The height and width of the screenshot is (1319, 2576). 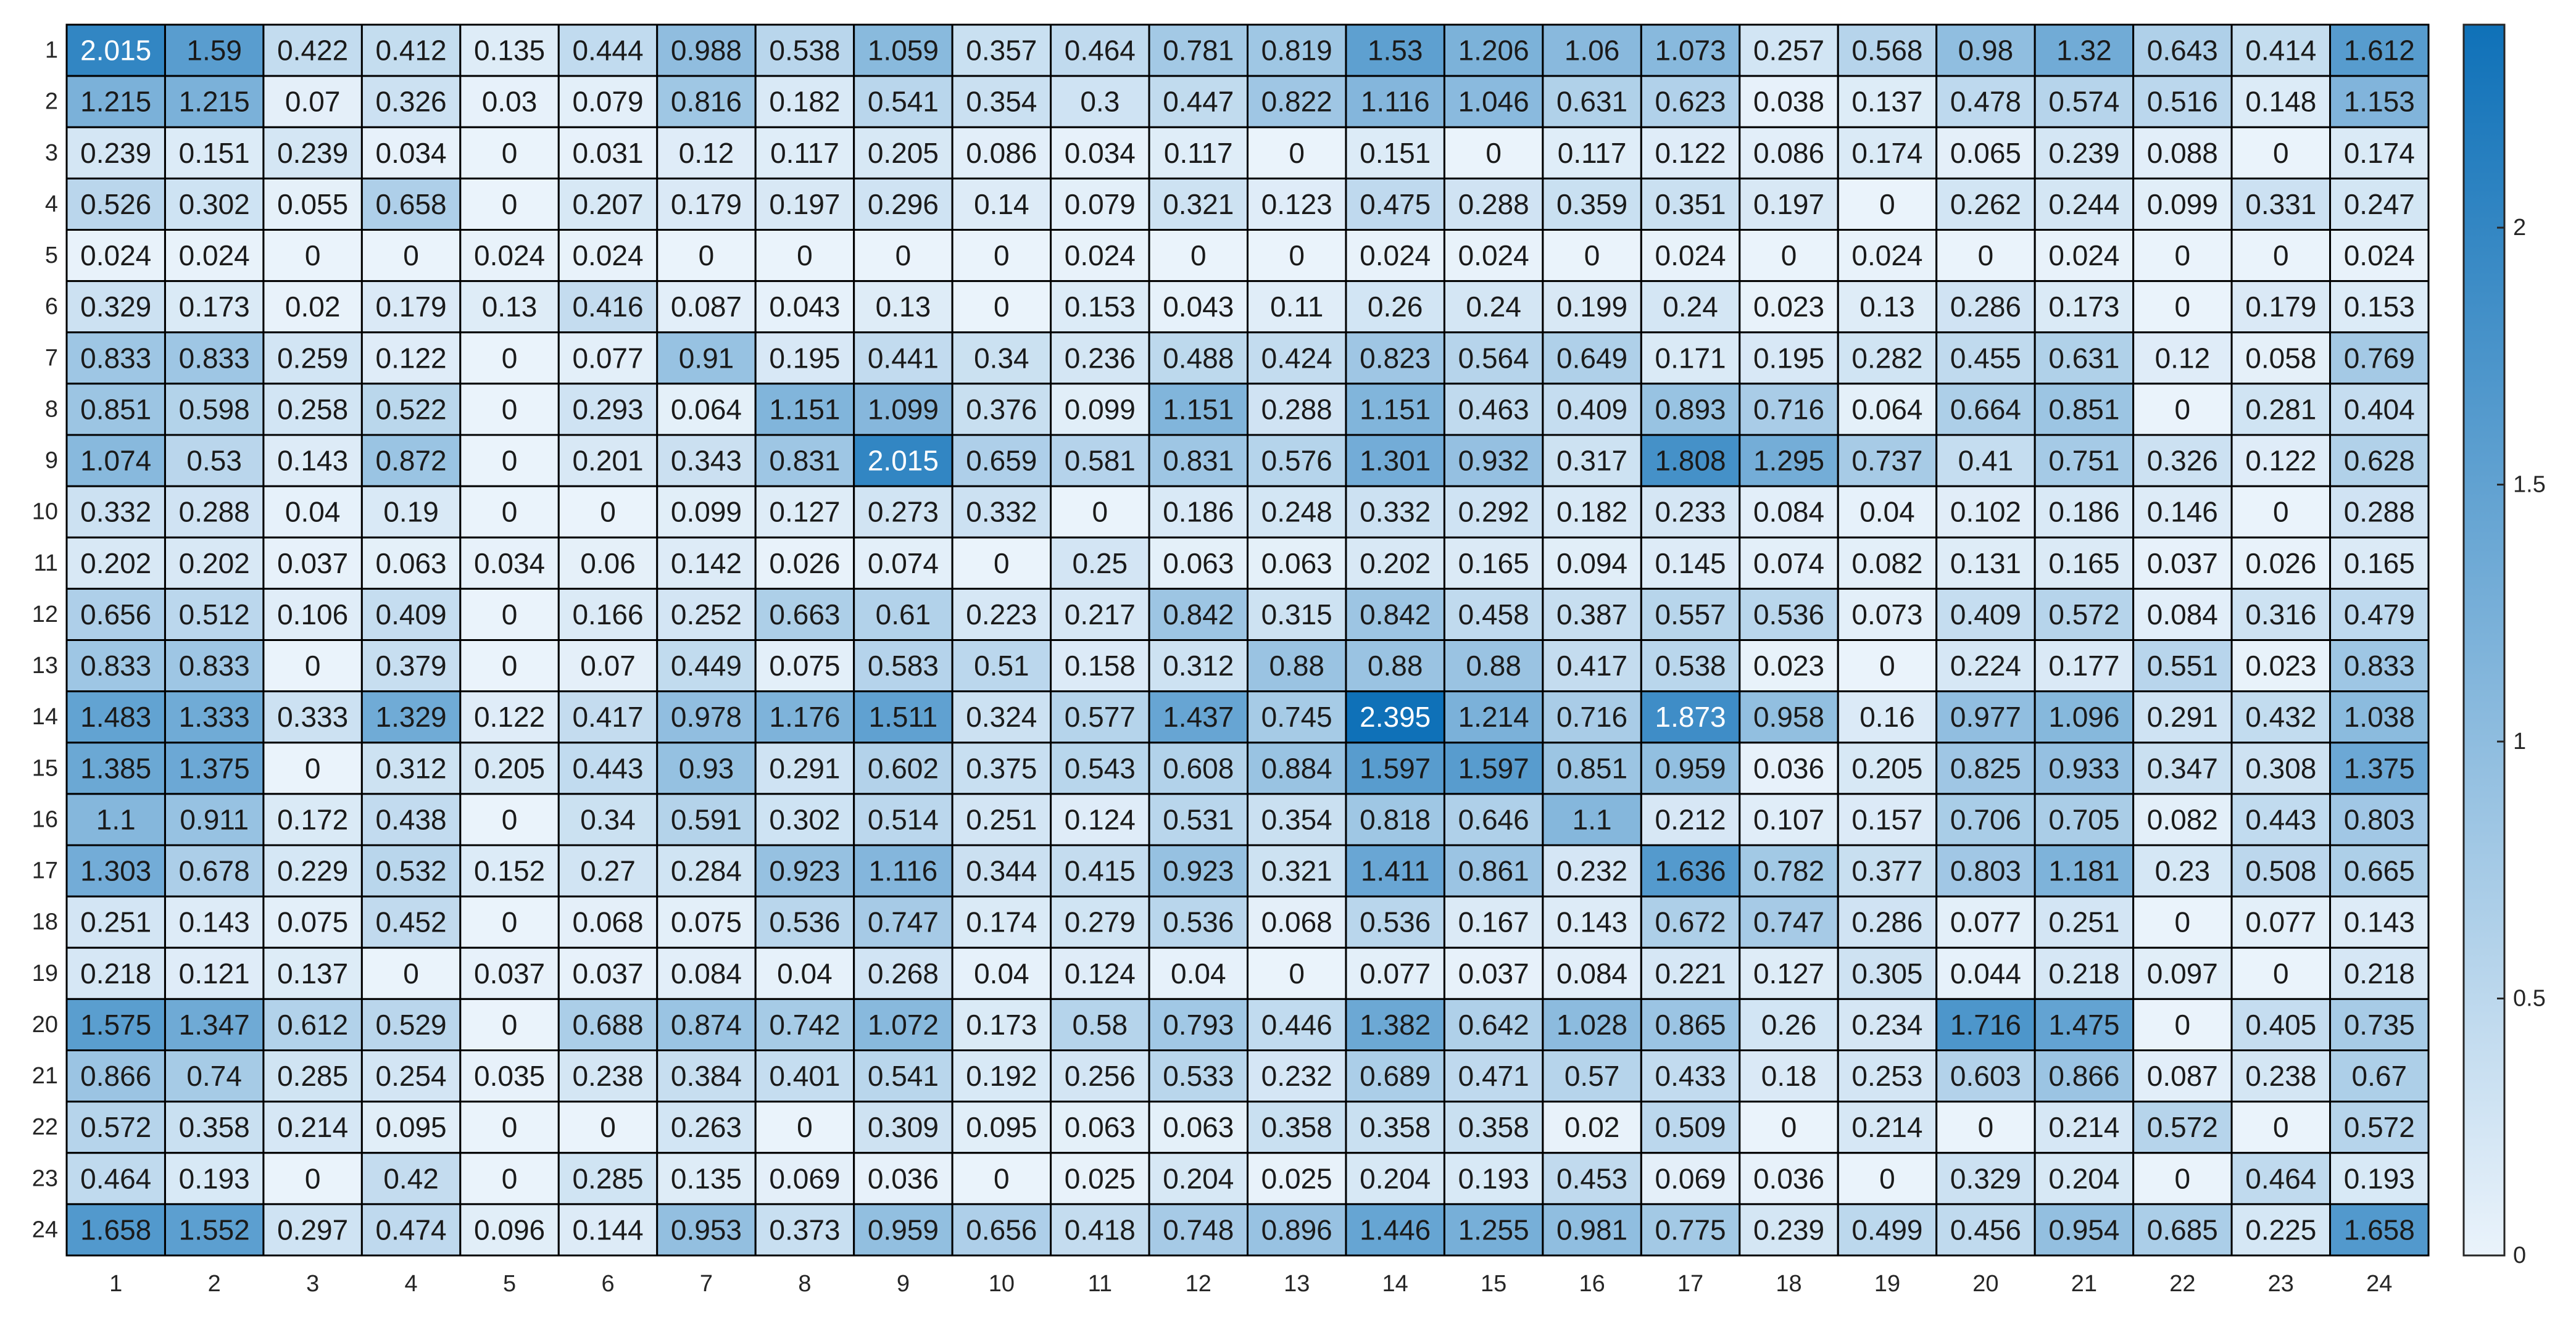 I want to click on heatmap-cell-value: 0.193, so click(x=2379, y=1178).